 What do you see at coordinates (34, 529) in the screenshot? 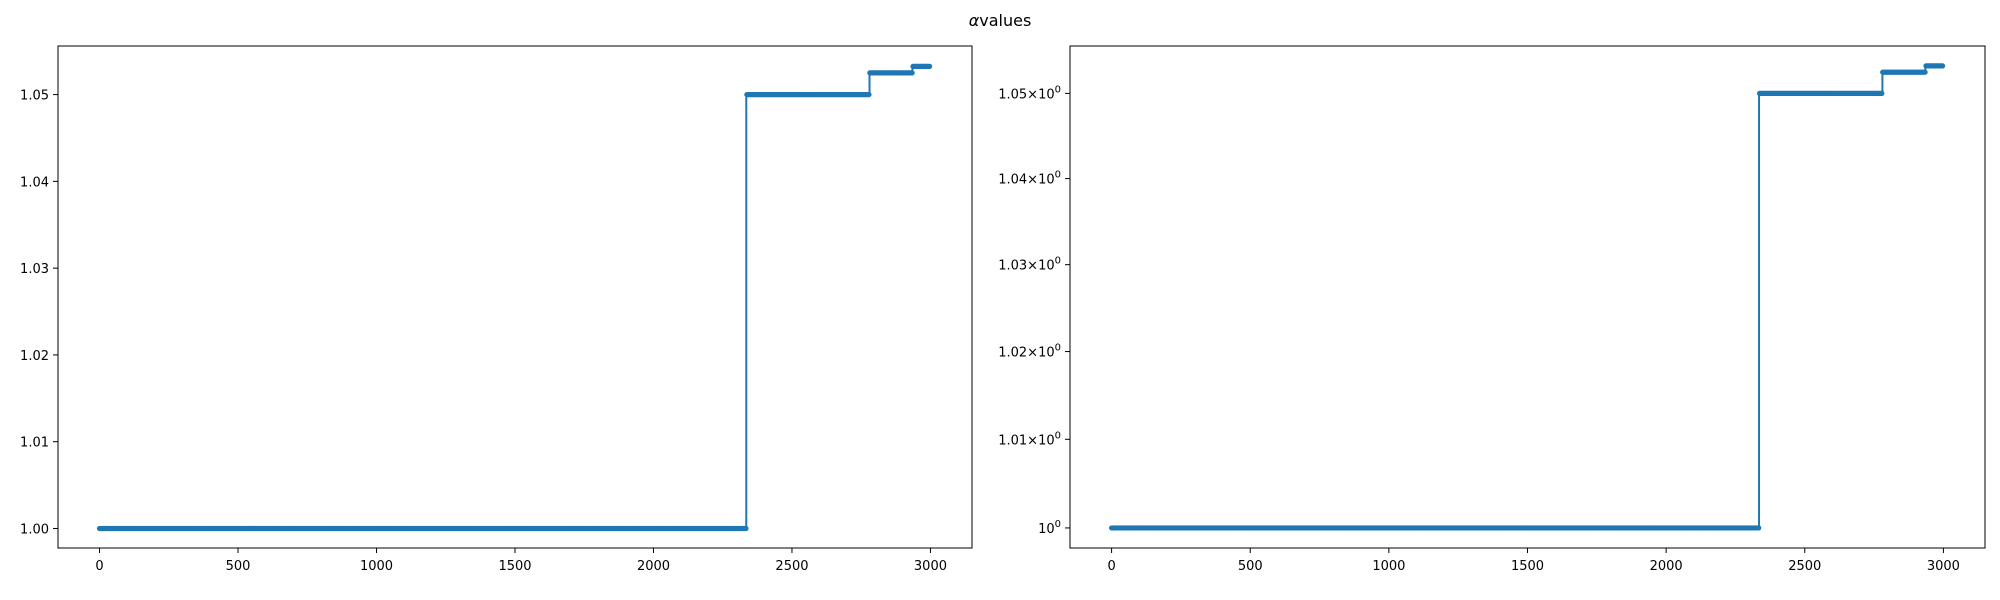
I see `y-tick-label: 1.00` at bounding box center [34, 529].